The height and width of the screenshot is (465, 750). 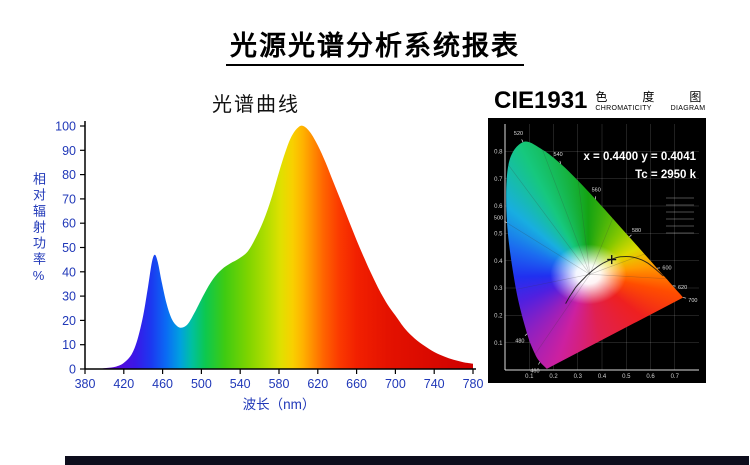 What do you see at coordinates (596, 190) in the screenshot?
I see `svg-text: 560` at bounding box center [596, 190].